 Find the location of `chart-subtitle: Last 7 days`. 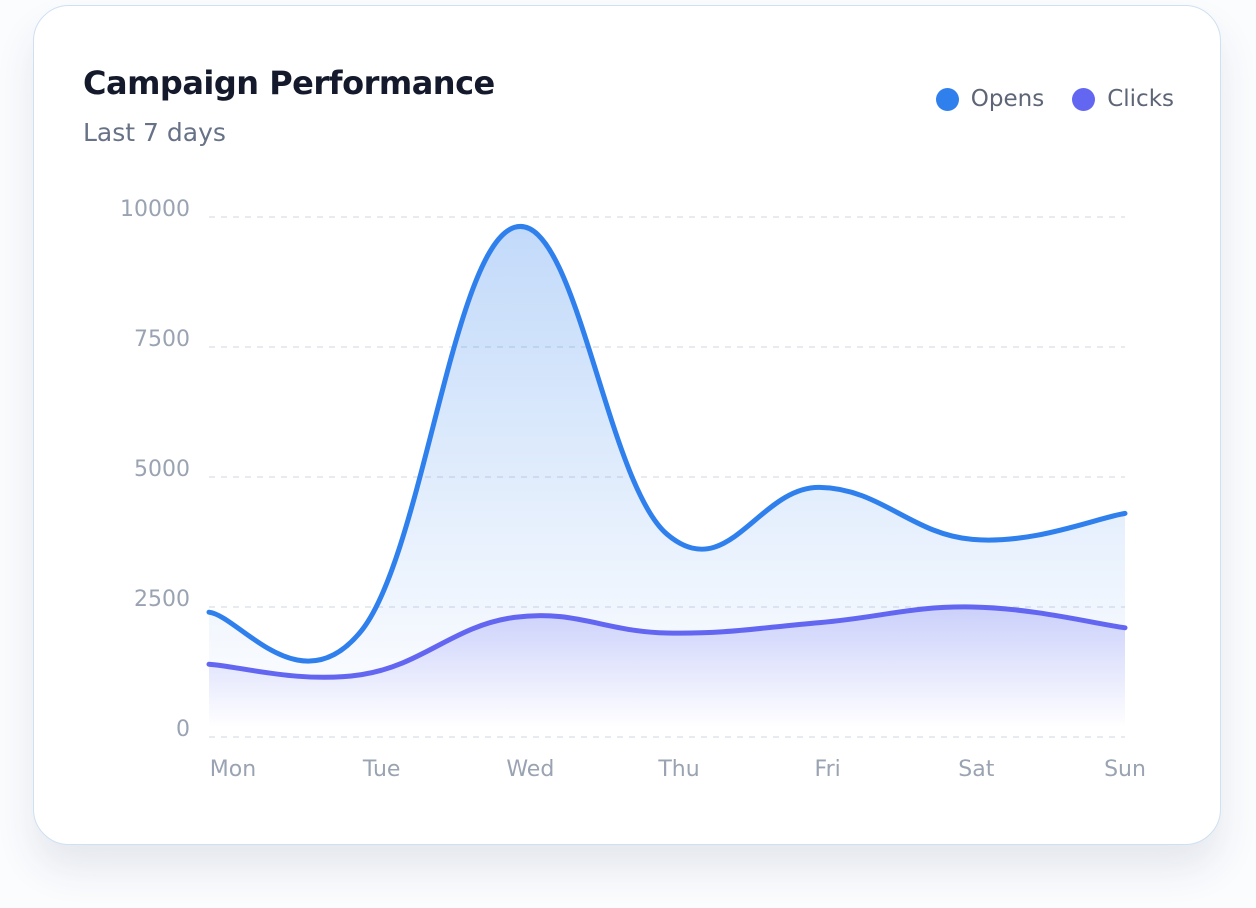

chart-subtitle: Last 7 days is located at coordinates (154, 132).